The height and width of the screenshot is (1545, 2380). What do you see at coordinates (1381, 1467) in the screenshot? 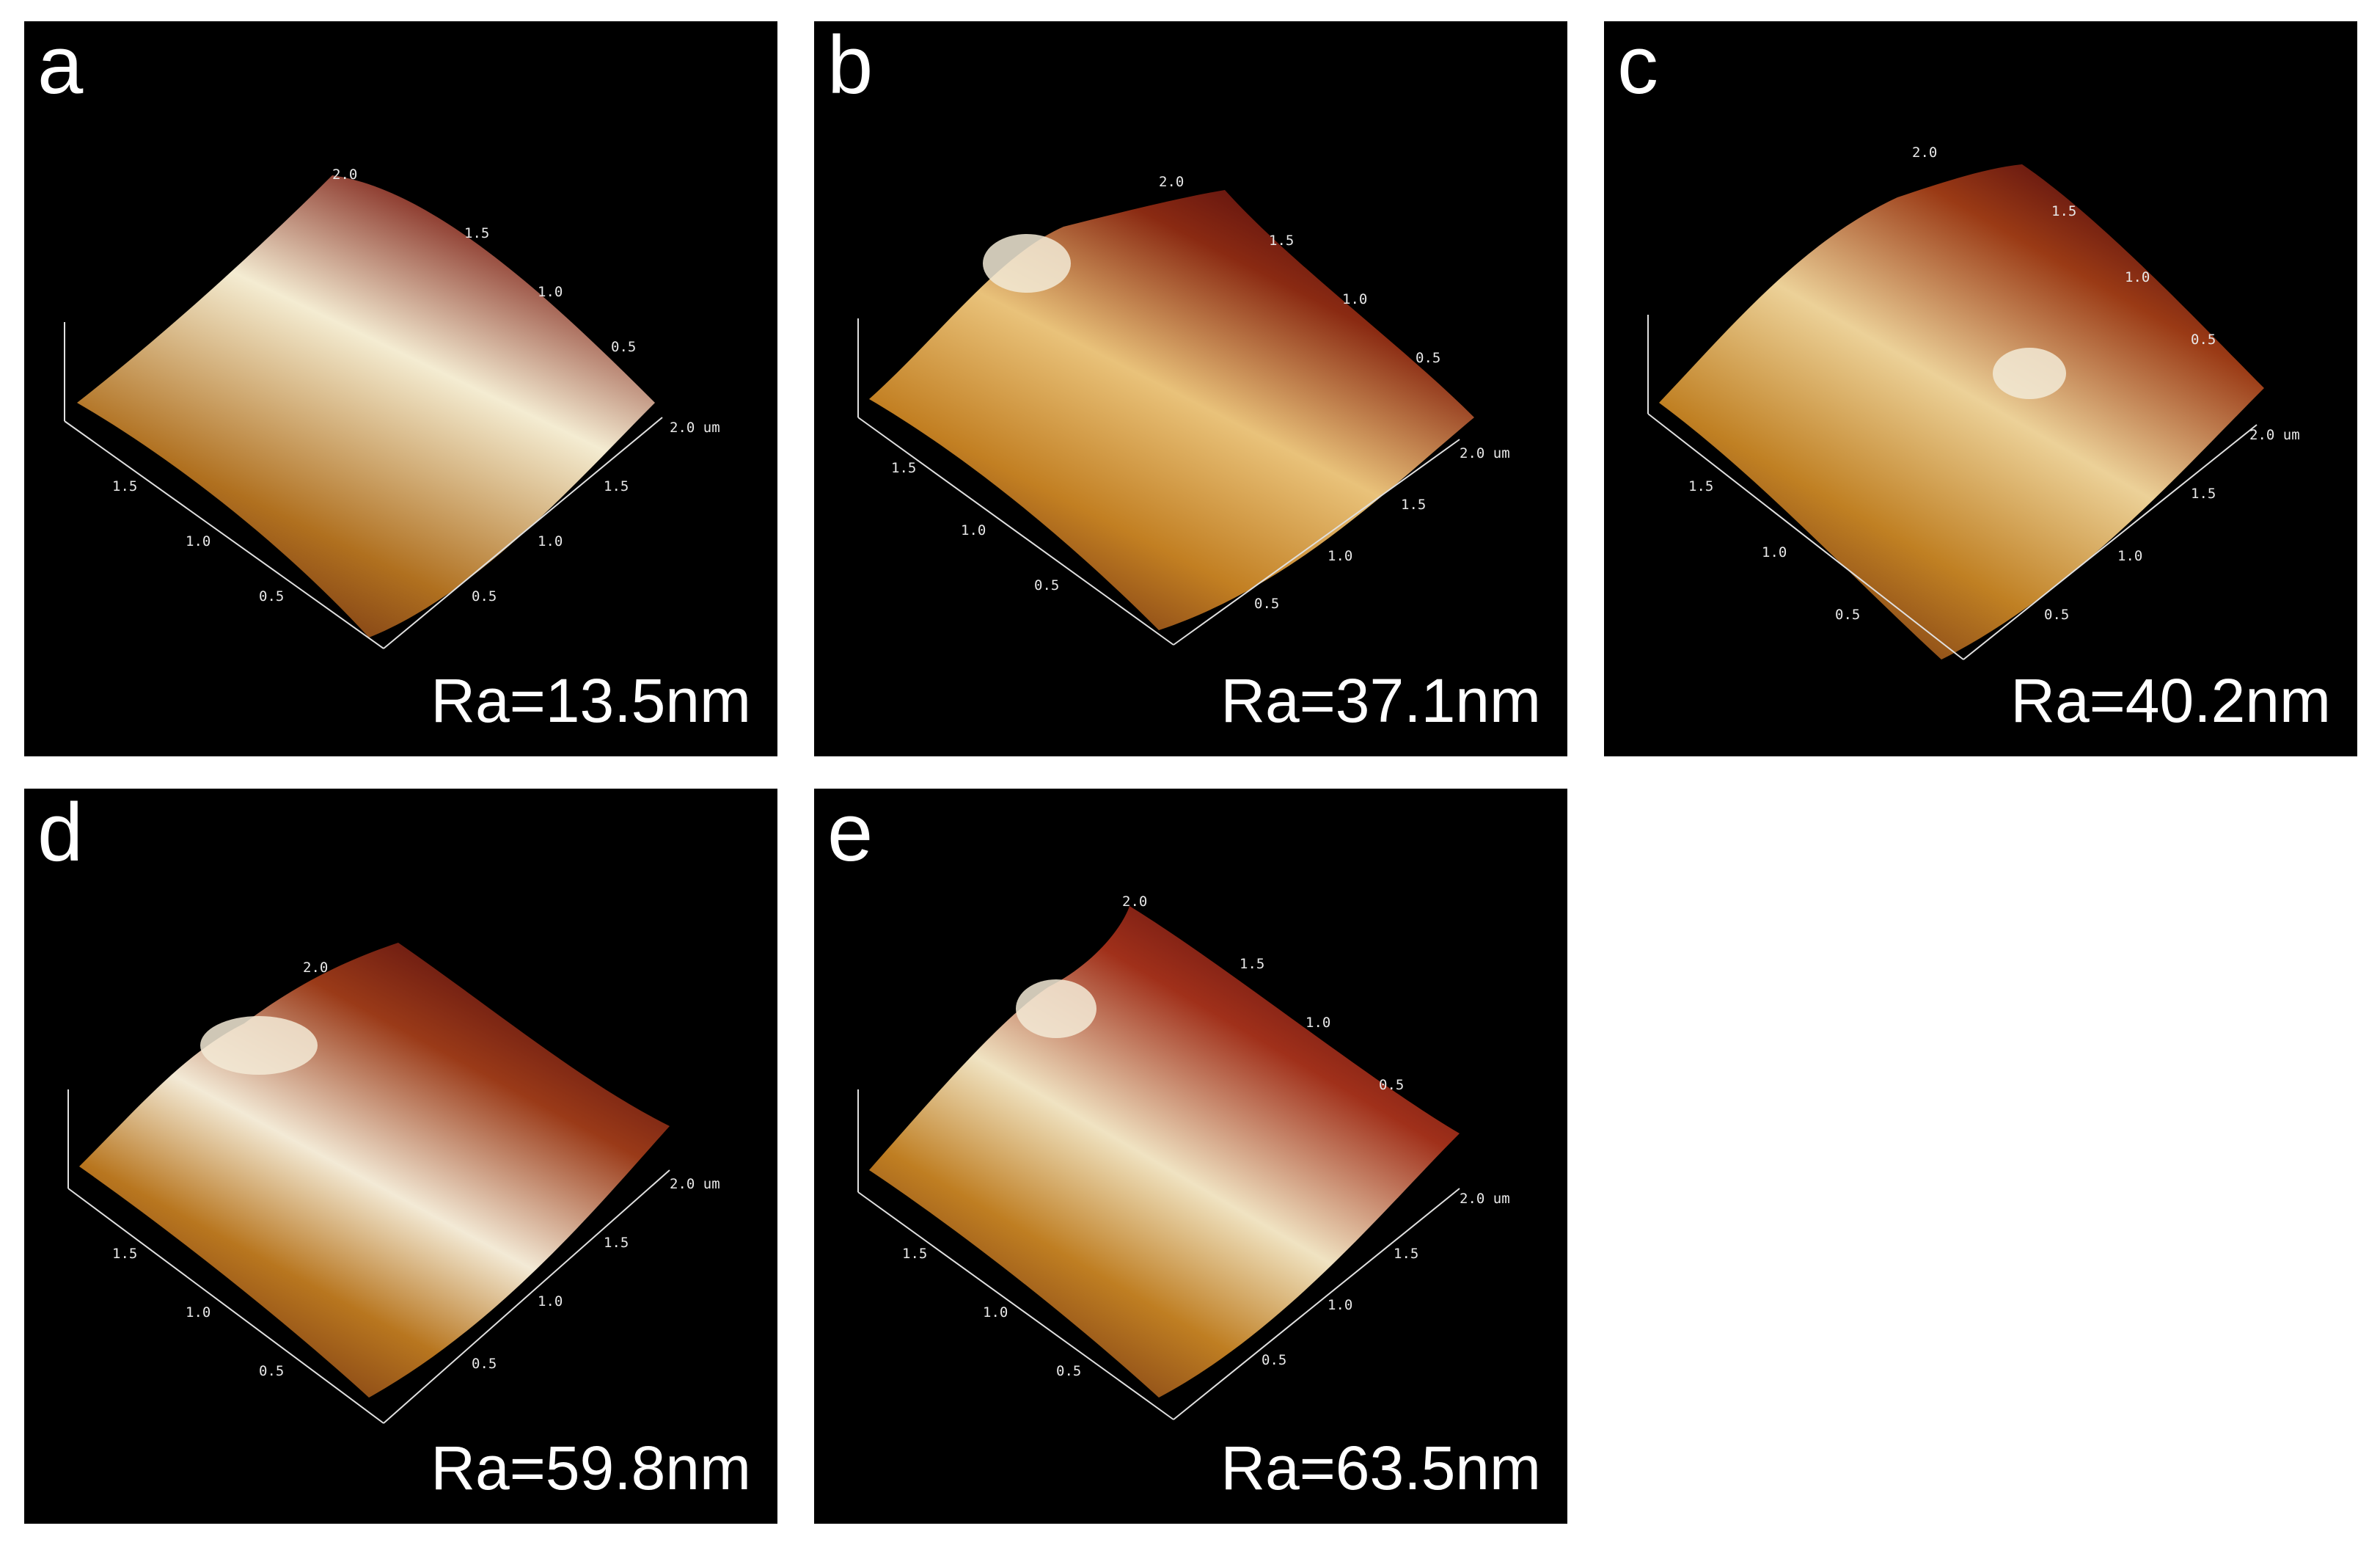
I see `roughness-label: Ra=63.5nm` at bounding box center [1381, 1467].